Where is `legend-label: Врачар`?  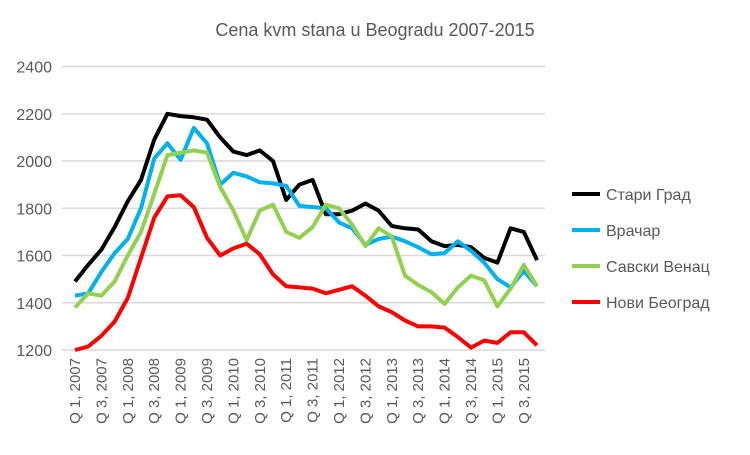
legend-label: Врачар is located at coordinates (633, 231).